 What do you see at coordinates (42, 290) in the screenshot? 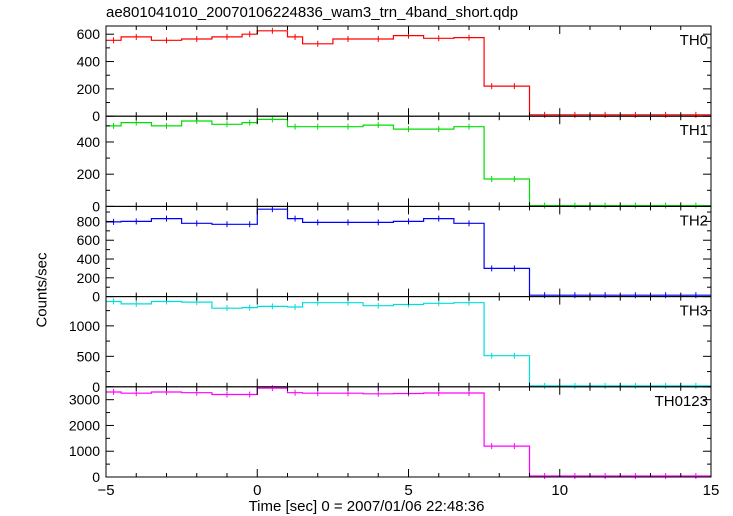
I see `y-axis-label: Counts/sec` at bounding box center [42, 290].